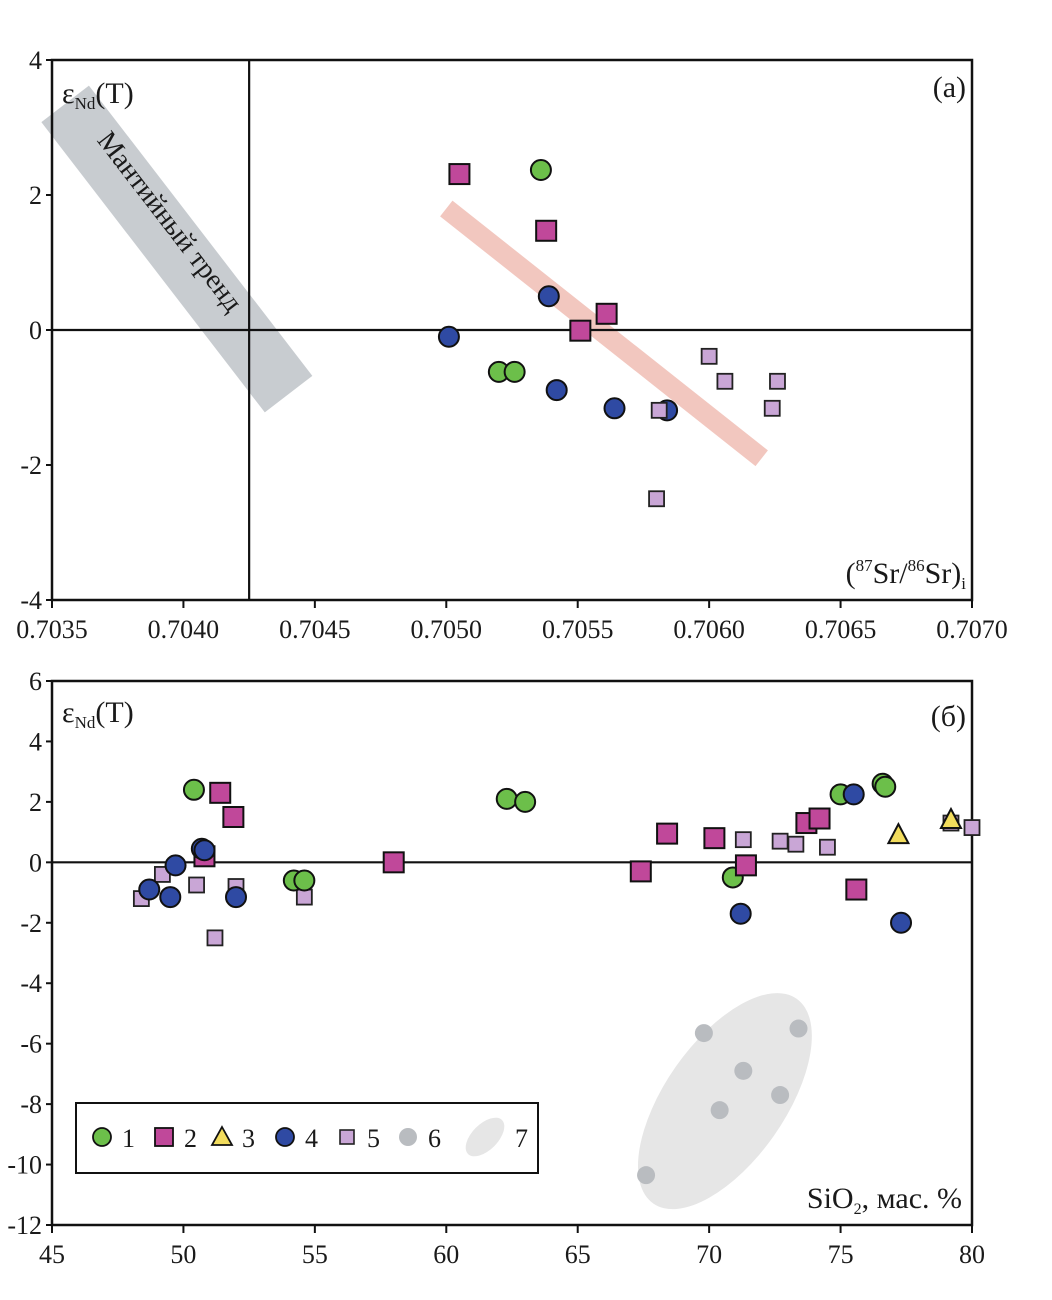 This screenshot has height=1300, width=1052. What do you see at coordinates (31, 465) in the screenshot?
I see `a-y-tick-label: -2` at bounding box center [31, 465].